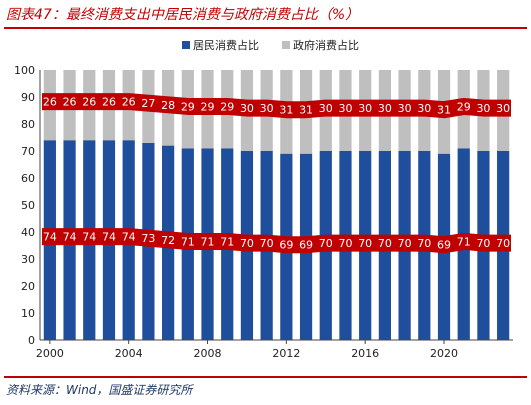  What do you see at coordinates (168, 240) in the screenshot?
I see `data-label-household: 72` at bounding box center [168, 240].